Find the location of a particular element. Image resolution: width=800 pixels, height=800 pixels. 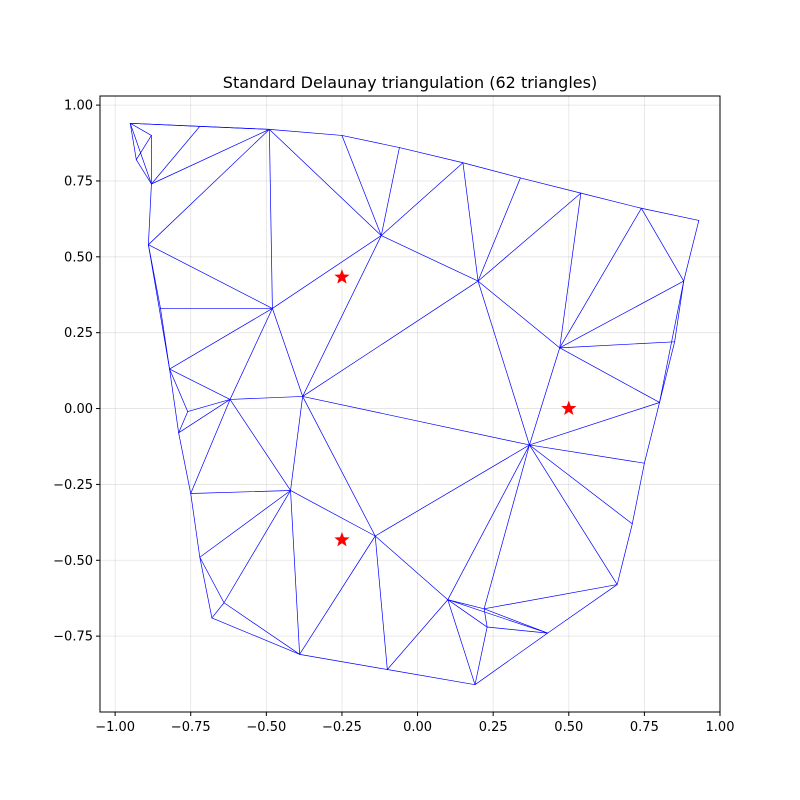

x-tick-label: −0.25 is located at coordinates (342, 727).